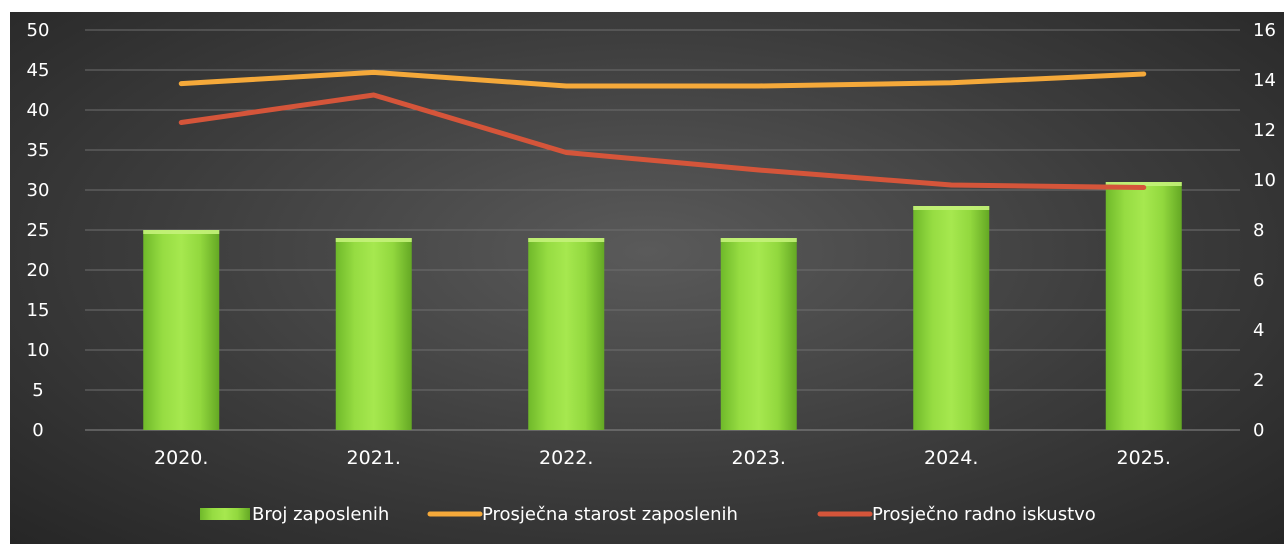 Image resolution: width=1284 pixels, height=544 pixels. What do you see at coordinates (662, 141) in the screenshot?
I see `line-prosje-no-radno-iskustvo` at bounding box center [662, 141].